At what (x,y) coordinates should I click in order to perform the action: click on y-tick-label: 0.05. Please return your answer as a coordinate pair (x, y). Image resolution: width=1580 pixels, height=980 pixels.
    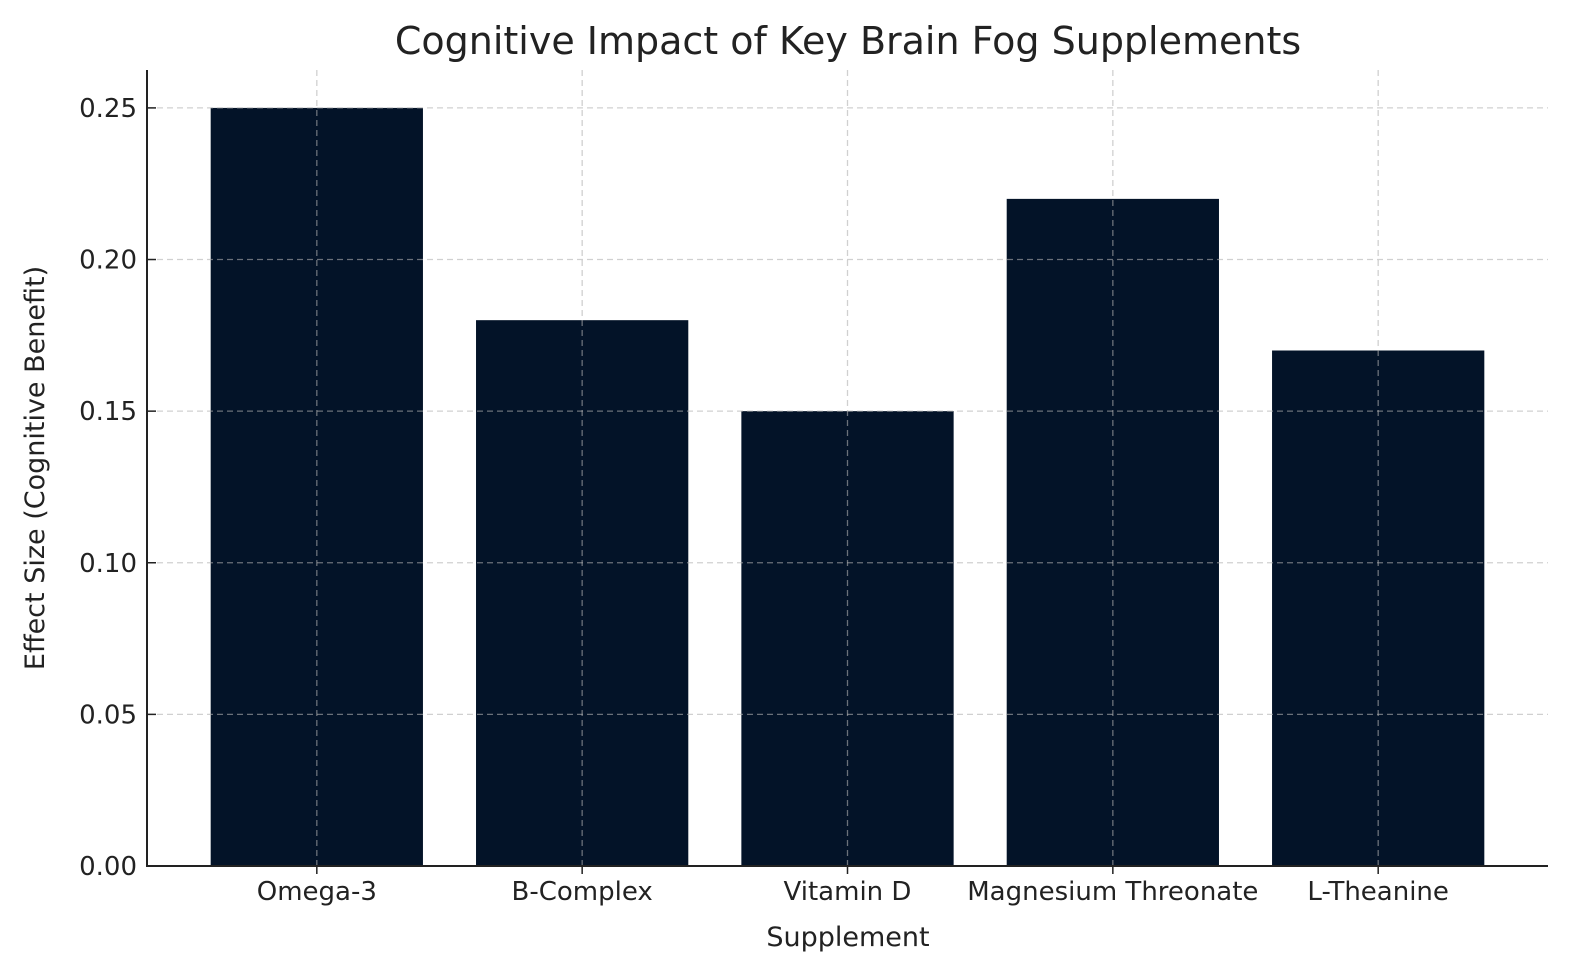
    Looking at the image, I should click on (108, 715).